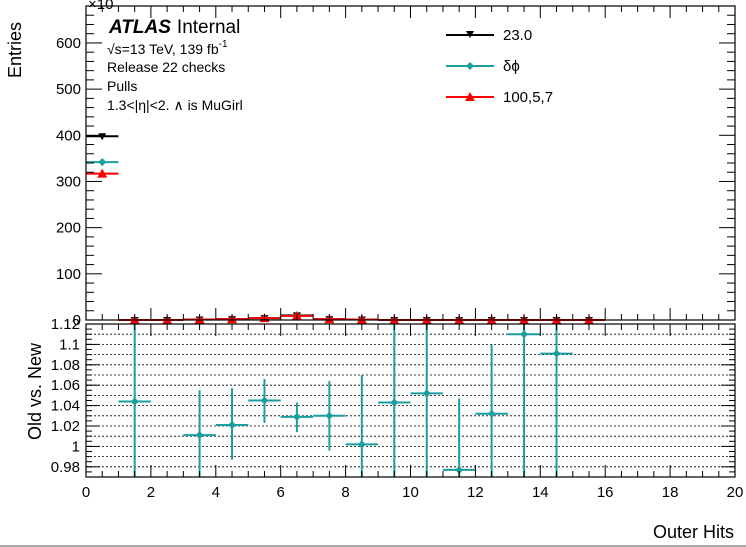 This screenshot has height=547, width=746. I want to click on y-multiplier-label: ×10, so click(100, 6).